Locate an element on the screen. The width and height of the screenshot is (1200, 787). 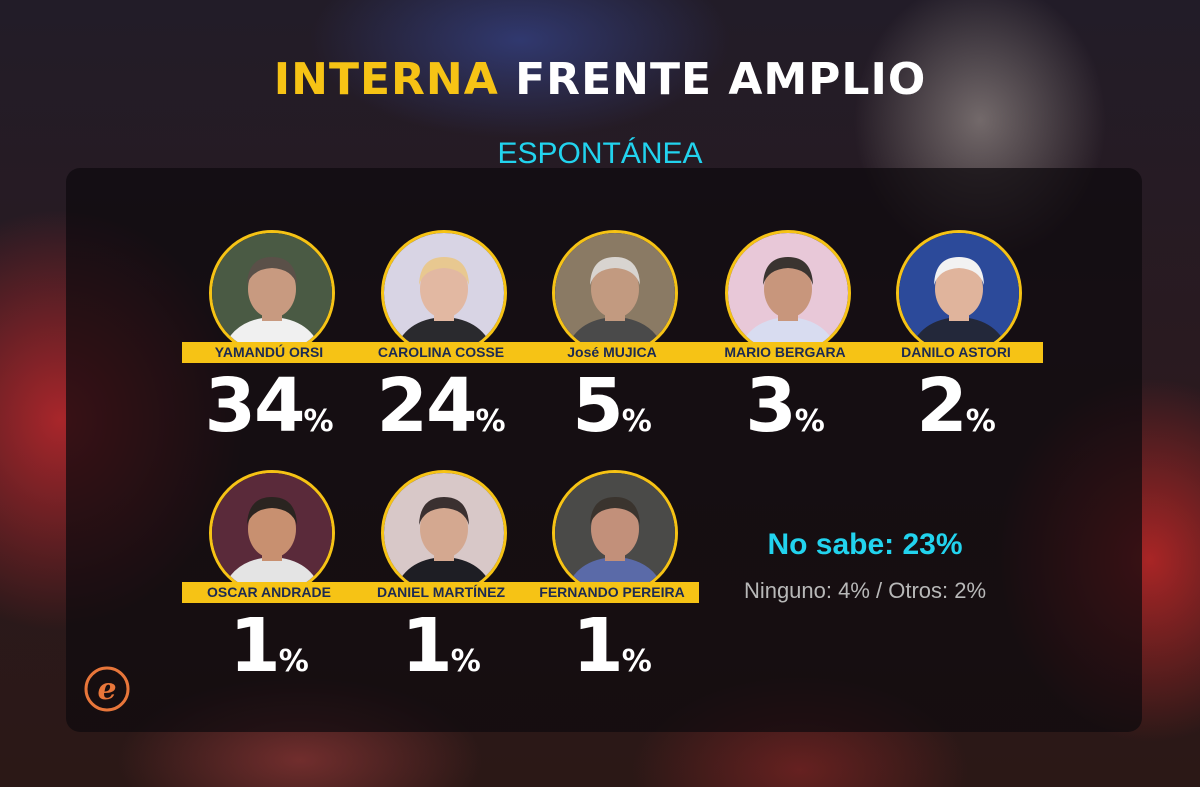
logo-letter: e is located at coordinates (106, 689).